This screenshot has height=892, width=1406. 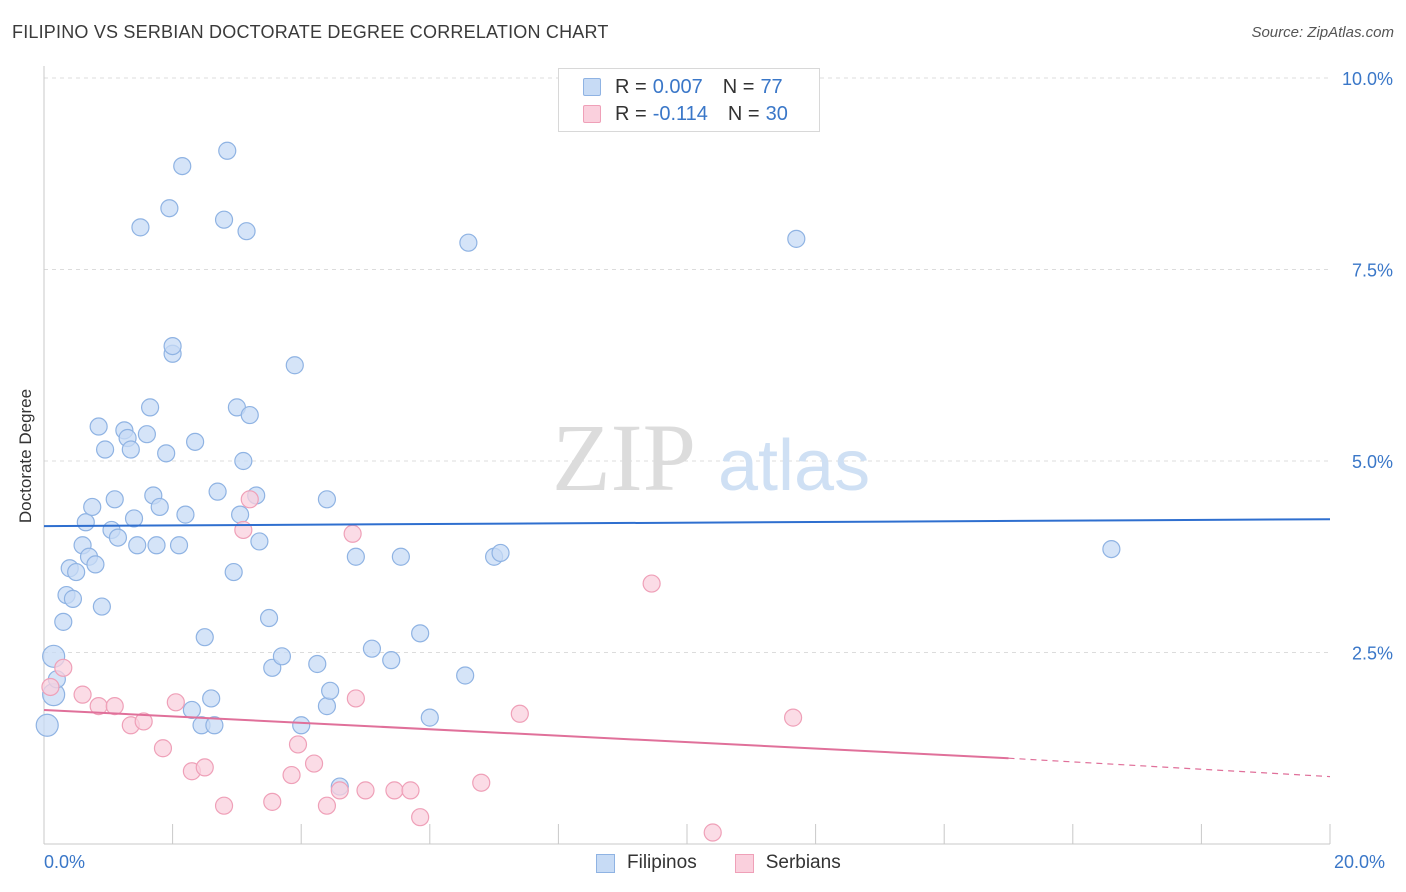 I want to click on legend-swatch-pink, so click(x=592, y=114).